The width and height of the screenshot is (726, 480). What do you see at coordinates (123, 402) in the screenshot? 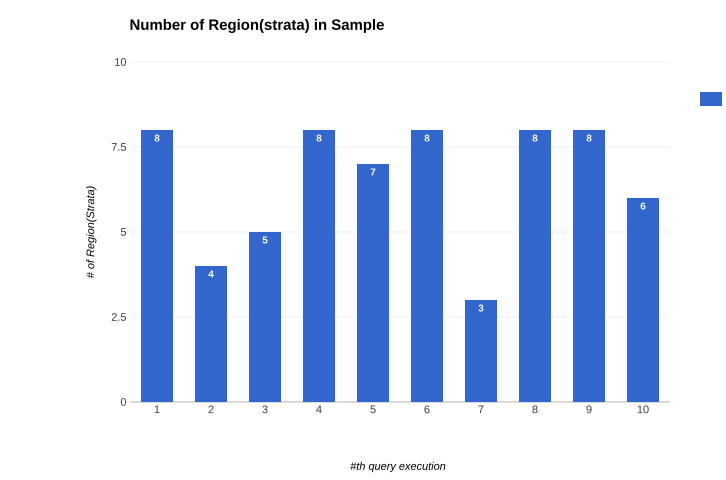
I see `y-tick-label: 0` at bounding box center [123, 402].